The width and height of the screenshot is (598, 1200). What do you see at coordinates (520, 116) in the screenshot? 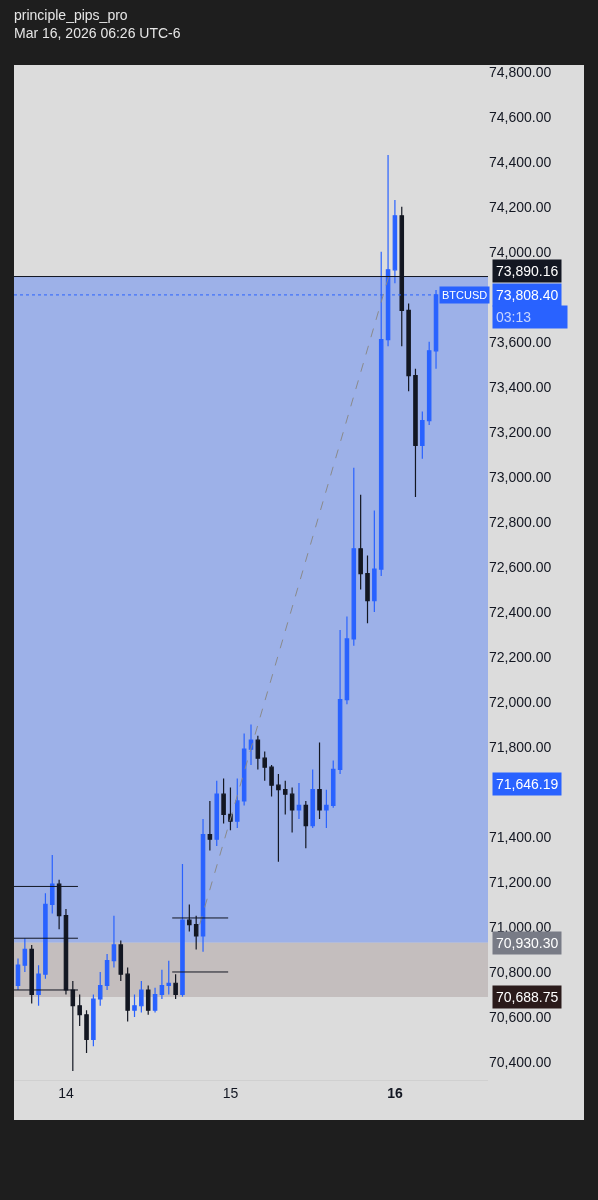
I see `y-tick-label: 74,600.00` at bounding box center [520, 116].